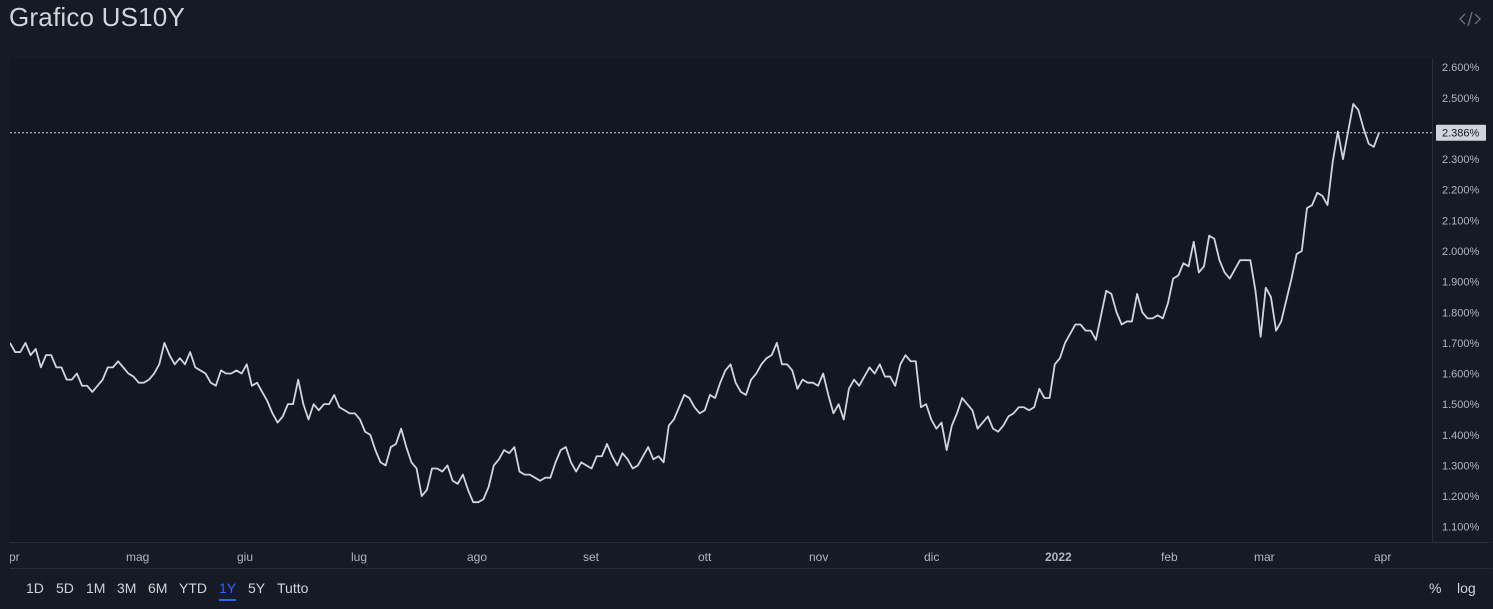  I want to click on y-tick-label: 2.600%, so click(1461, 68).